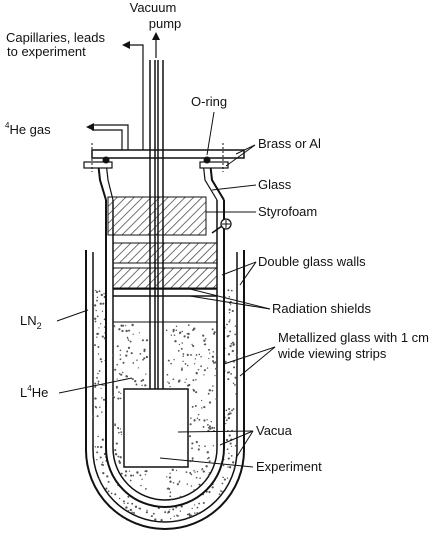 This screenshot has height=535, width=435. I want to click on o-ring-left, so click(106, 160).